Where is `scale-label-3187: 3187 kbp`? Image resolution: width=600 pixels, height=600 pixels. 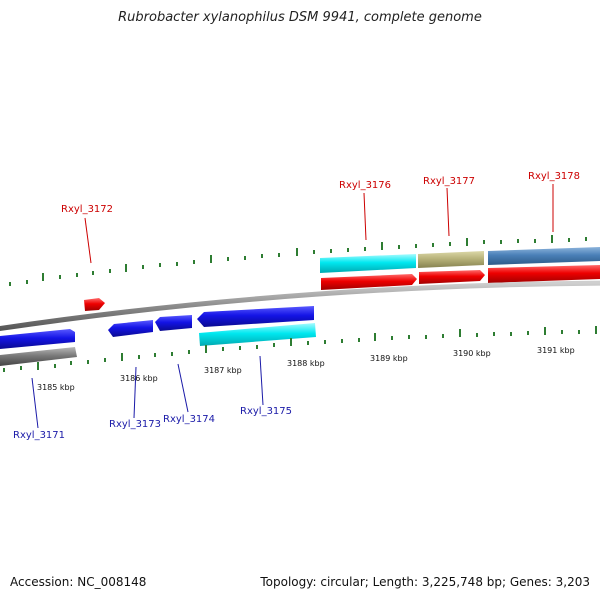
scale-label-3187: 3187 kbp is located at coordinates (223, 370).